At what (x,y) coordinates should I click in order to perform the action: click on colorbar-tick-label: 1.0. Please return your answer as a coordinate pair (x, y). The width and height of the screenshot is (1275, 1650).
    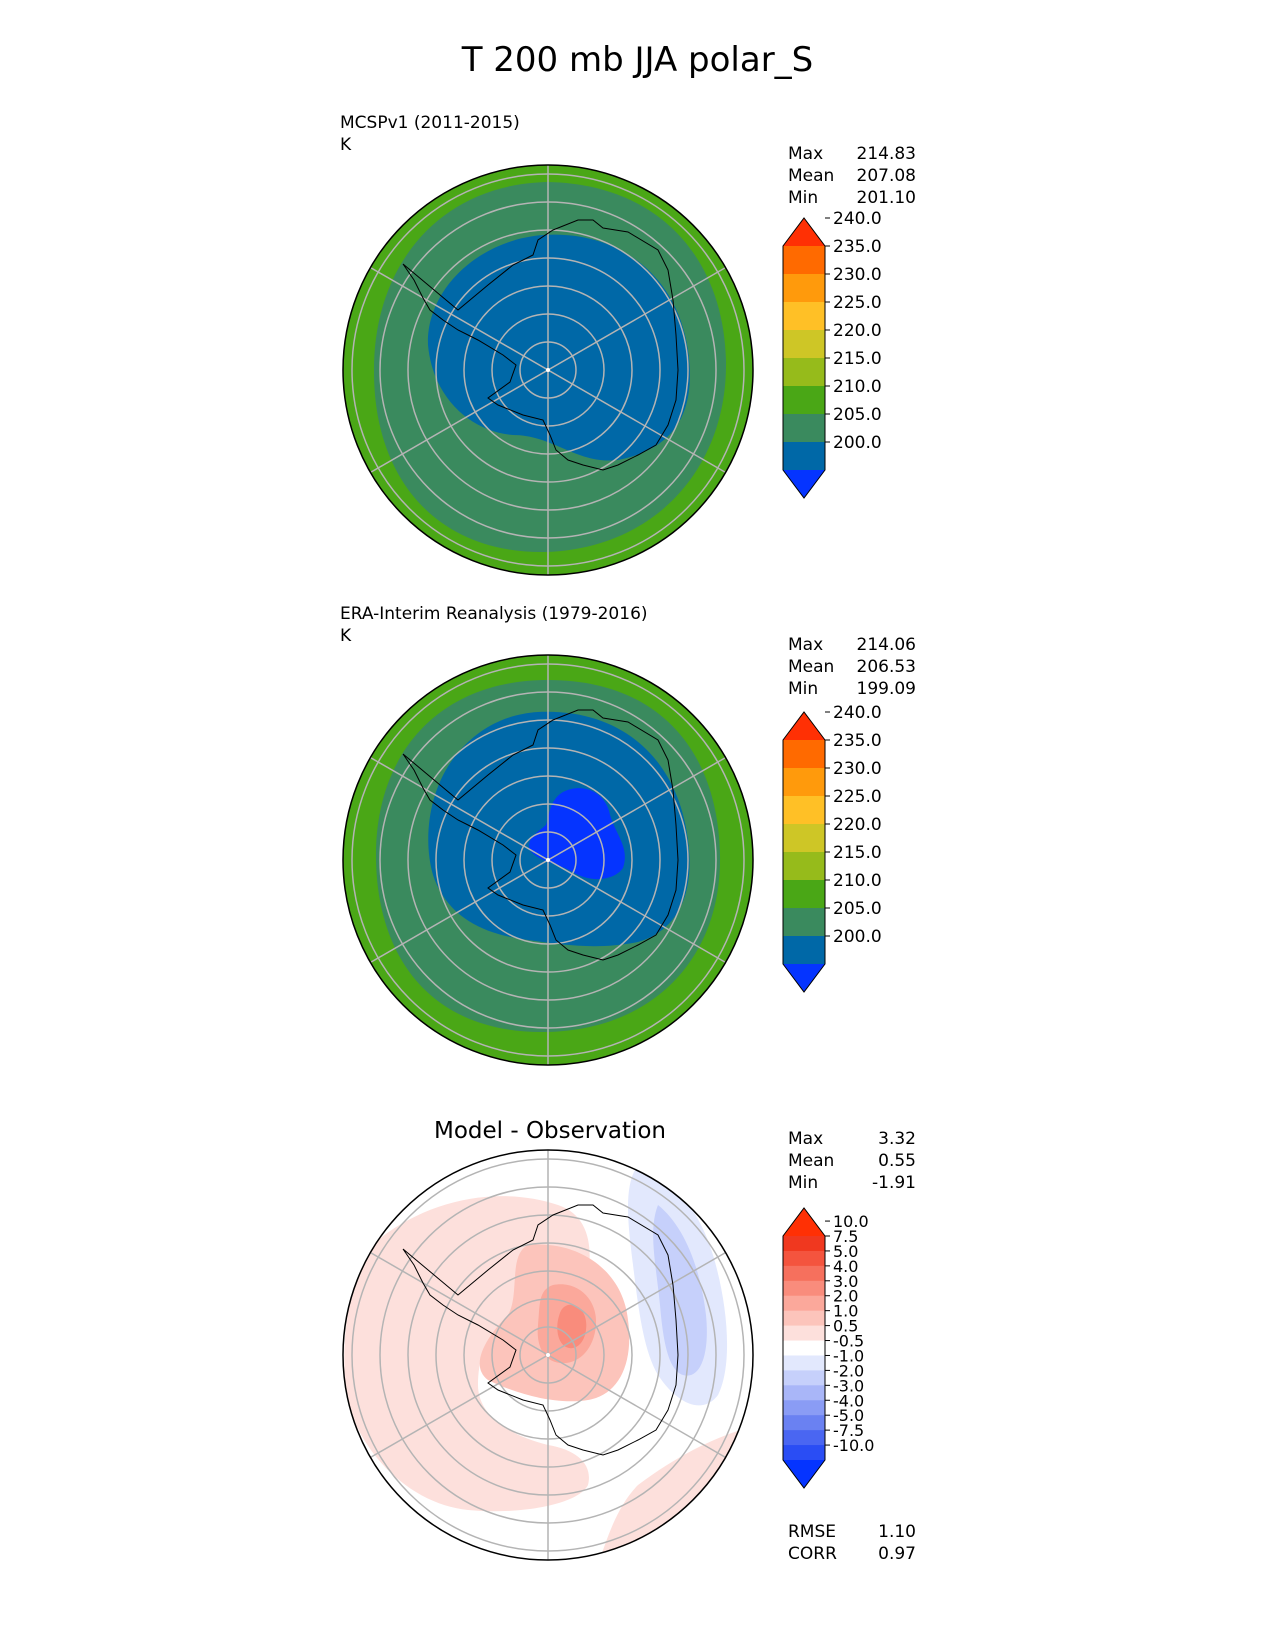
    Looking at the image, I should click on (845, 1311).